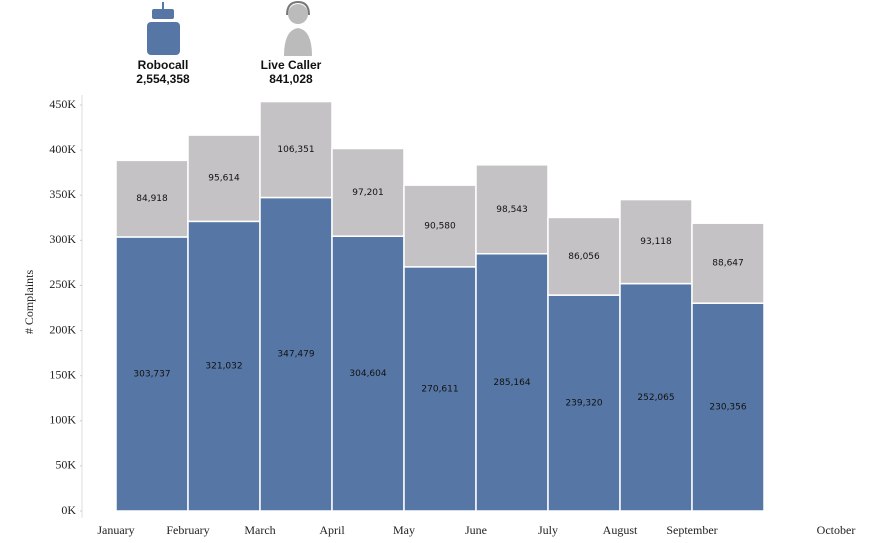 Image resolution: width=888 pixels, height=543 pixels. Describe the element at coordinates (29, 302) in the screenshot. I see `y-axis-label: # Complaints` at that location.